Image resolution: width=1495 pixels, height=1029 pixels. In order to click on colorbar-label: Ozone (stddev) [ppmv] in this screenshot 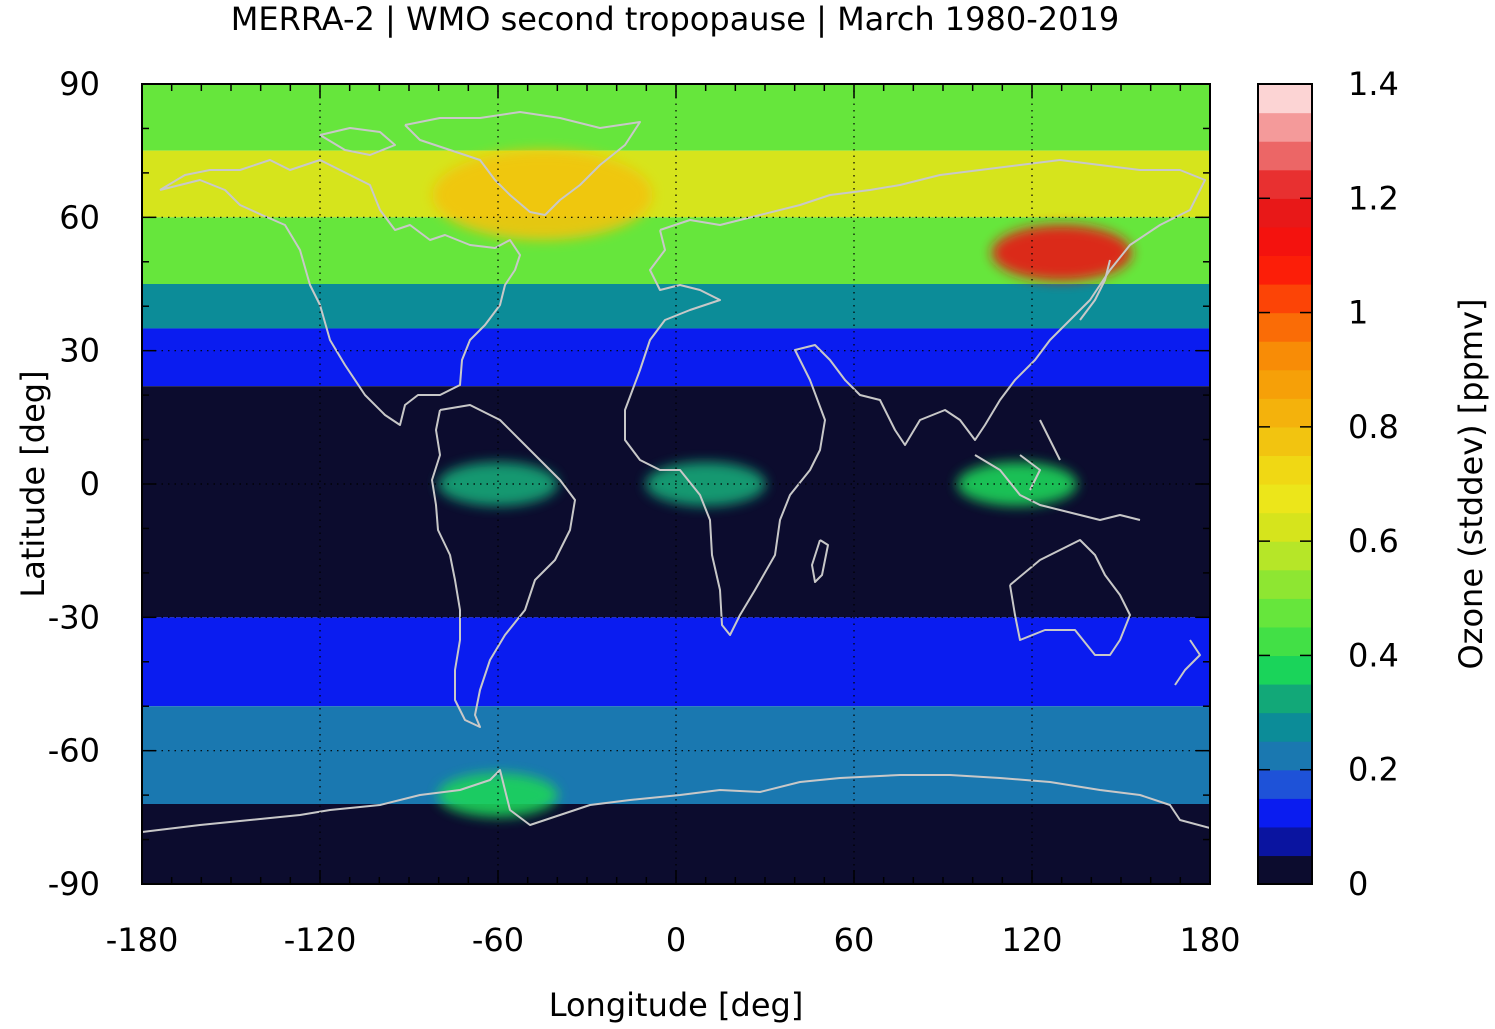, I will do `click(1471, 483)`.